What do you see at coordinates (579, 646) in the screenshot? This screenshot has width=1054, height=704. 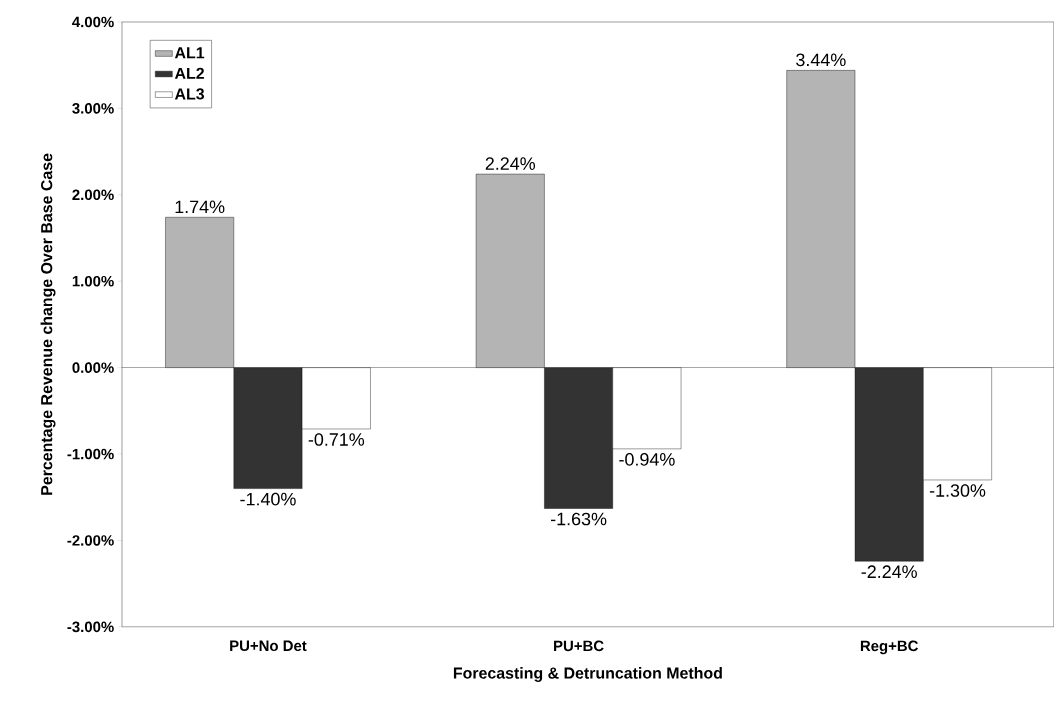 I see `x-tick-label: PU+BC` at bounding box center [579, 646].